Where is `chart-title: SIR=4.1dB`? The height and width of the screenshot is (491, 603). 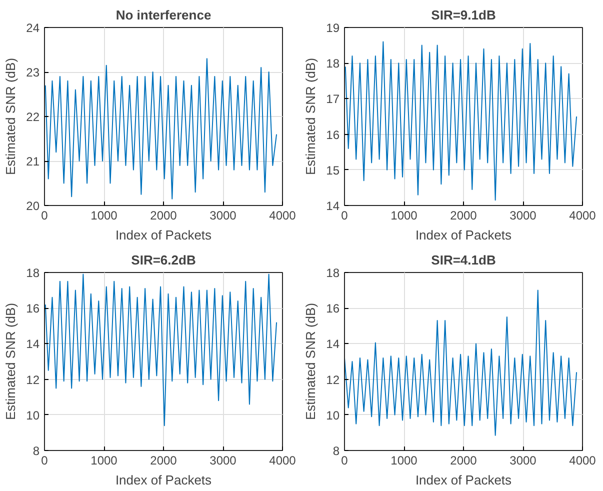 chart-title: SIR=4.1dB is located at coordinates (463, 260).